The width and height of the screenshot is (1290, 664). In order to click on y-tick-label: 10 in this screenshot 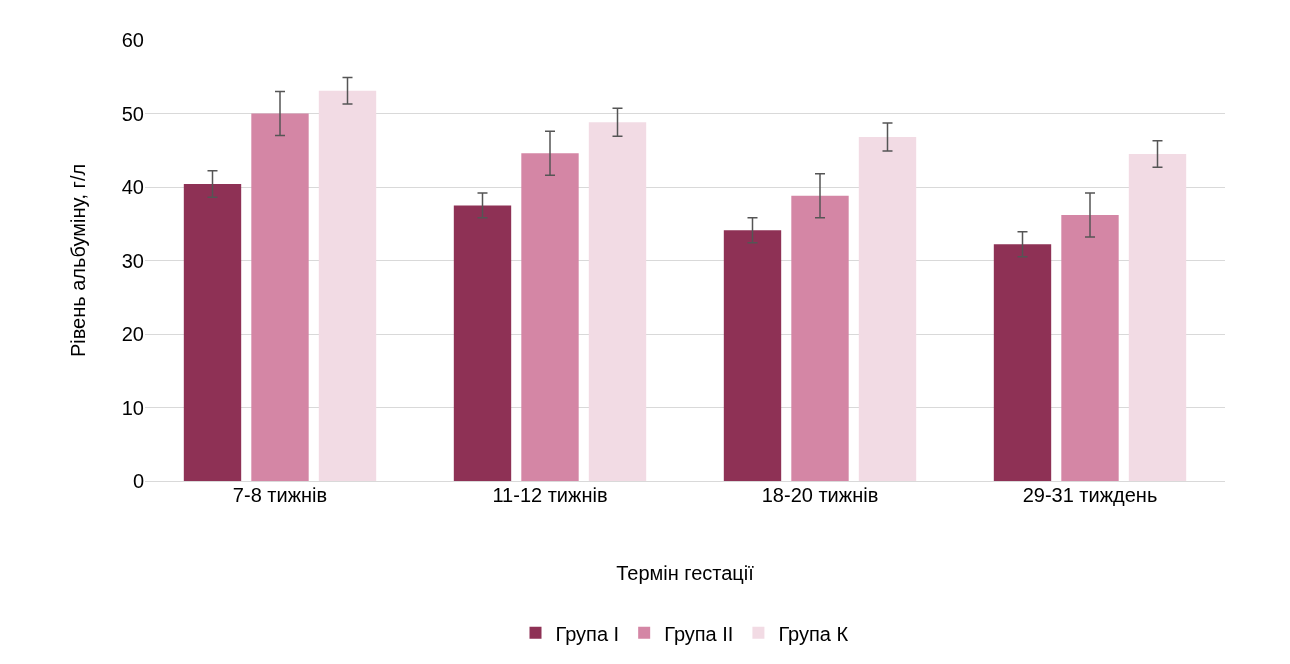, I will do `click(132, 407)`.